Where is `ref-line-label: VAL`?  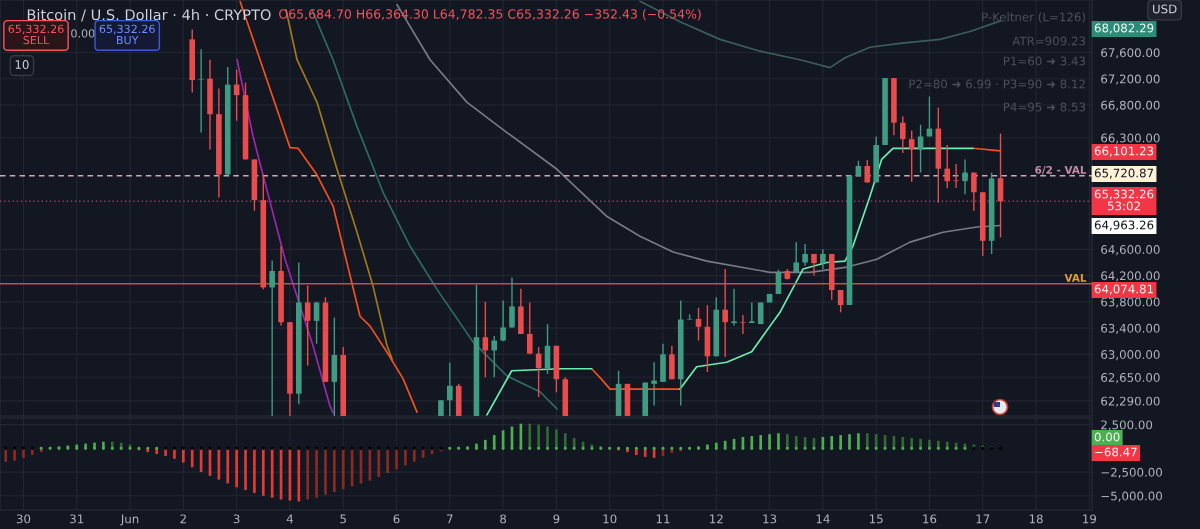 ref-line-label: VAL is located at coordinates (1075, 278).